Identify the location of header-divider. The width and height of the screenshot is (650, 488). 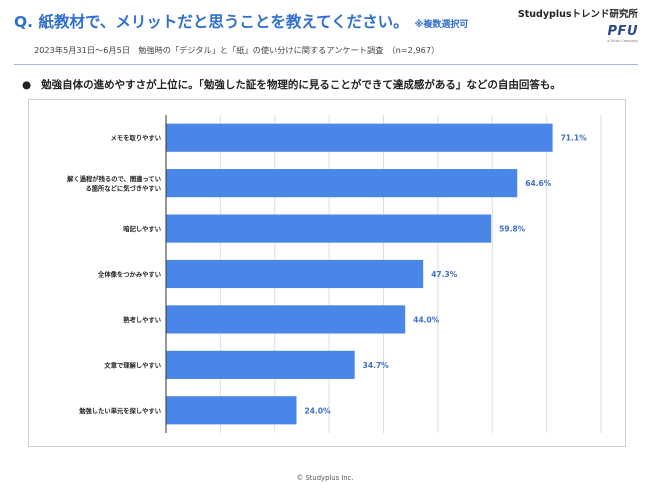
(326, 64).